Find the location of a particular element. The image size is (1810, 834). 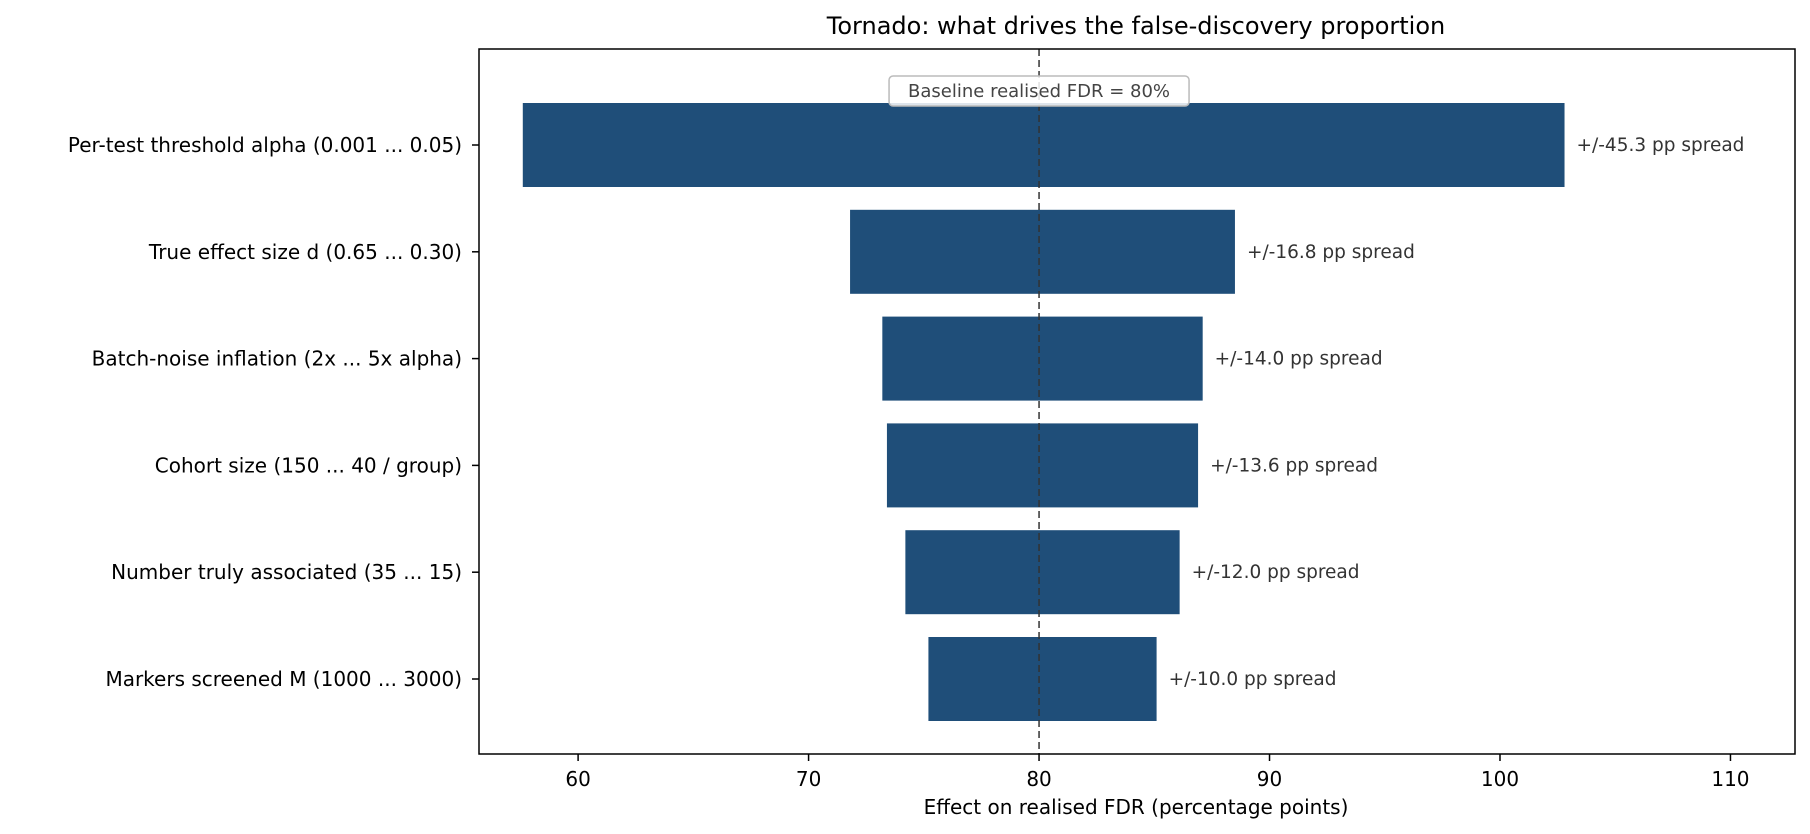

x-tick-label: 110 is located at coordinates (1730, 779).